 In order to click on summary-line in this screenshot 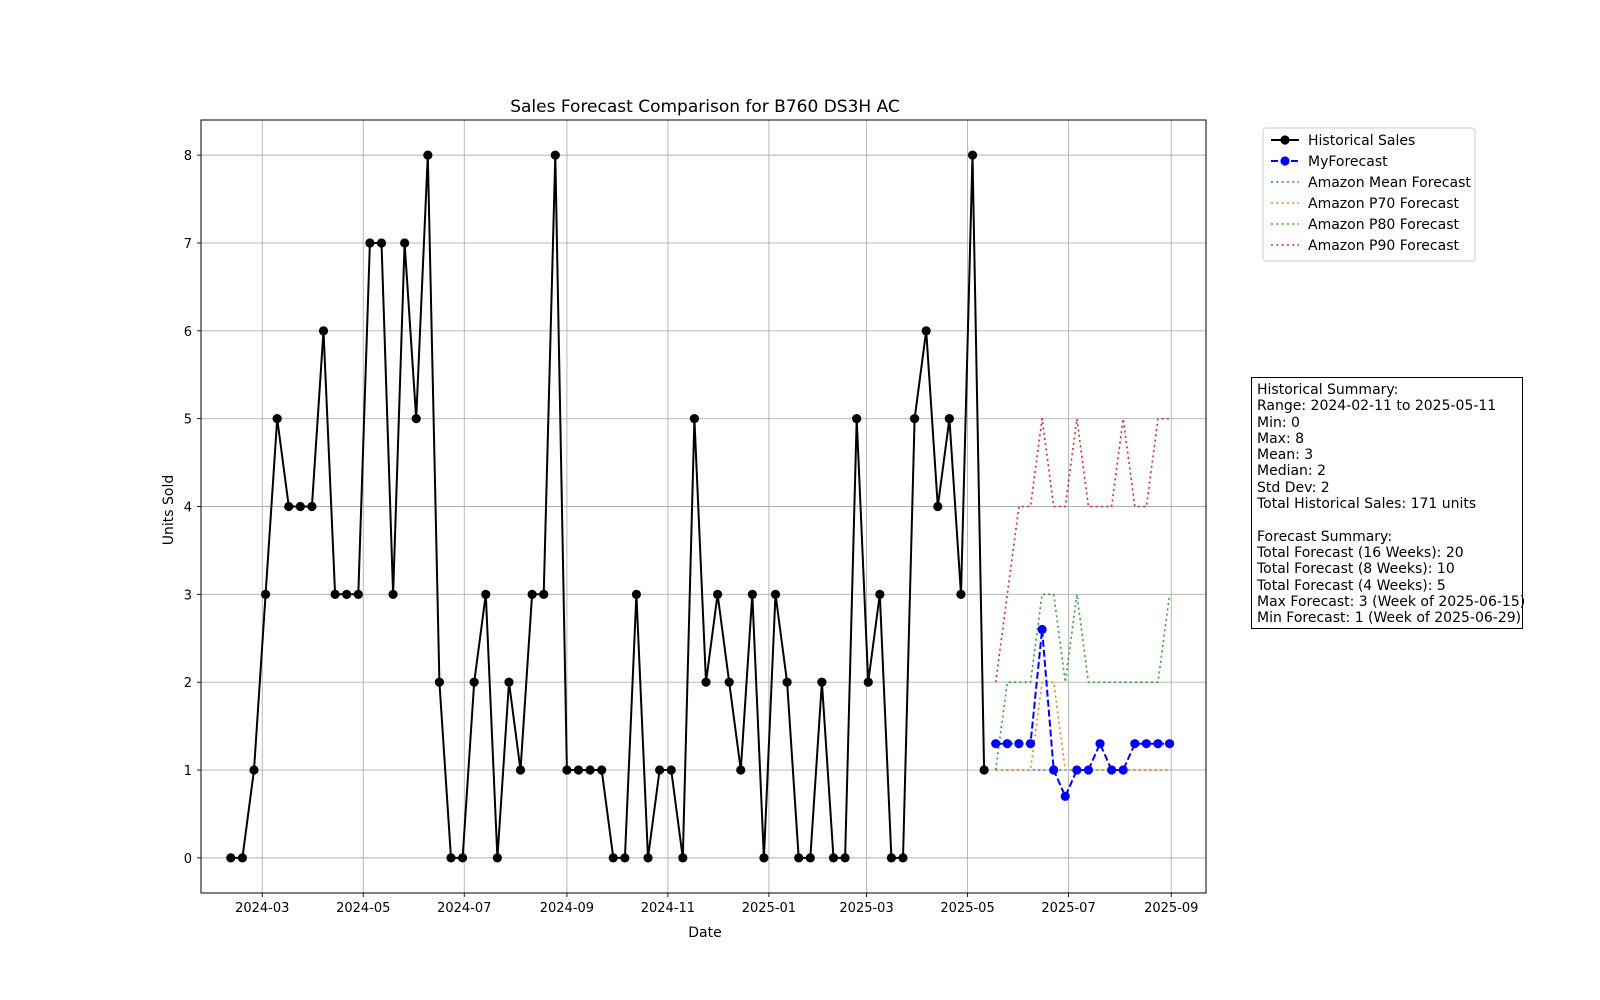, I will do `click(1389, 520)`.